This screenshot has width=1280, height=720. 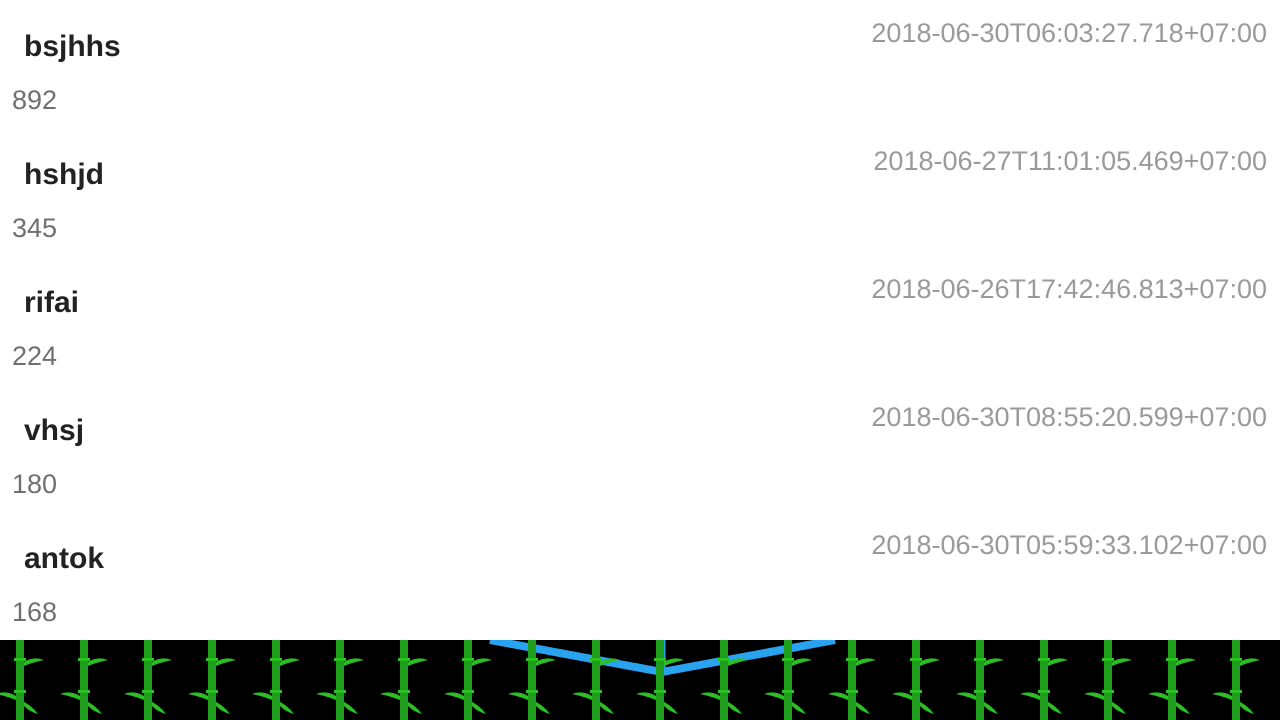 I want to click on score-timestamp: 2018-06-26T17:42:46.813+07:00, so click(x=1069, y=289).